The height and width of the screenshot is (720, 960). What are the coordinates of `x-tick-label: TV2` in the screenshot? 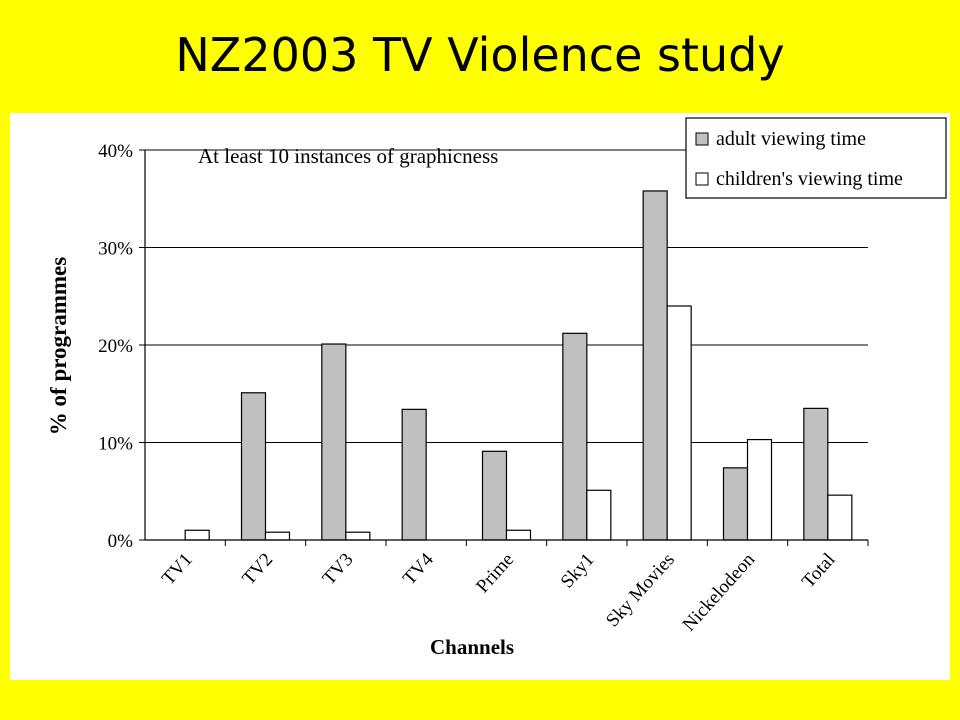 It's located at (257, 569).